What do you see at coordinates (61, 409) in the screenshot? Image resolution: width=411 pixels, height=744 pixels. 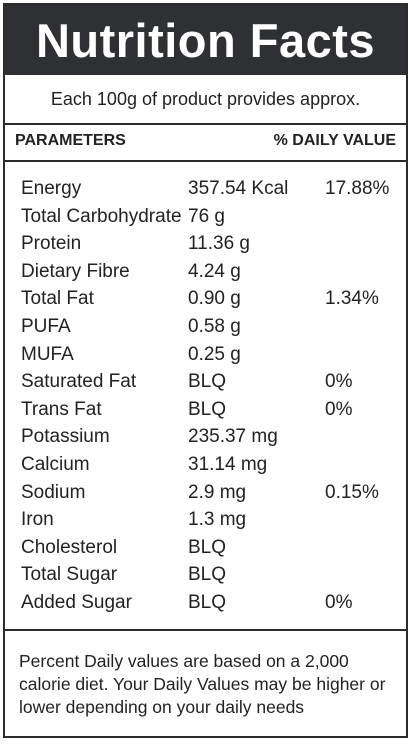 I see `nutrient-name: Trans Fat` at bounding box center [61, 409].